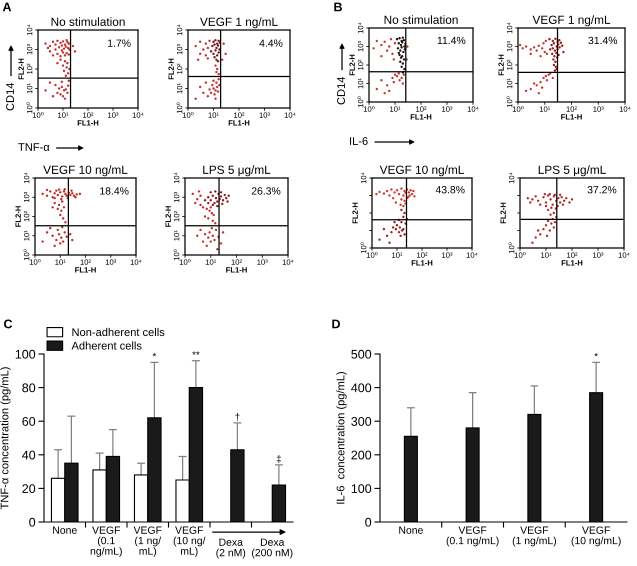 Image resolution: width=637 pixels, height=566 pixels. Describe the element at coordinates (5, 438) in the screenshot. I see `y-axis-title: TNF-α concentration (pg/mL)` at that location.